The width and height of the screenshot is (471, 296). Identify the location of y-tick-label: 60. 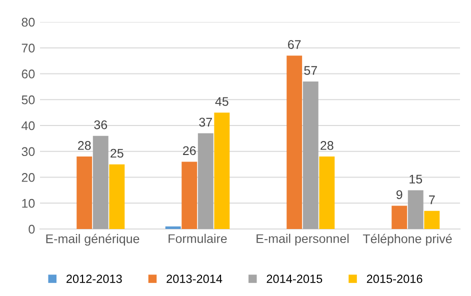
(28, 74).